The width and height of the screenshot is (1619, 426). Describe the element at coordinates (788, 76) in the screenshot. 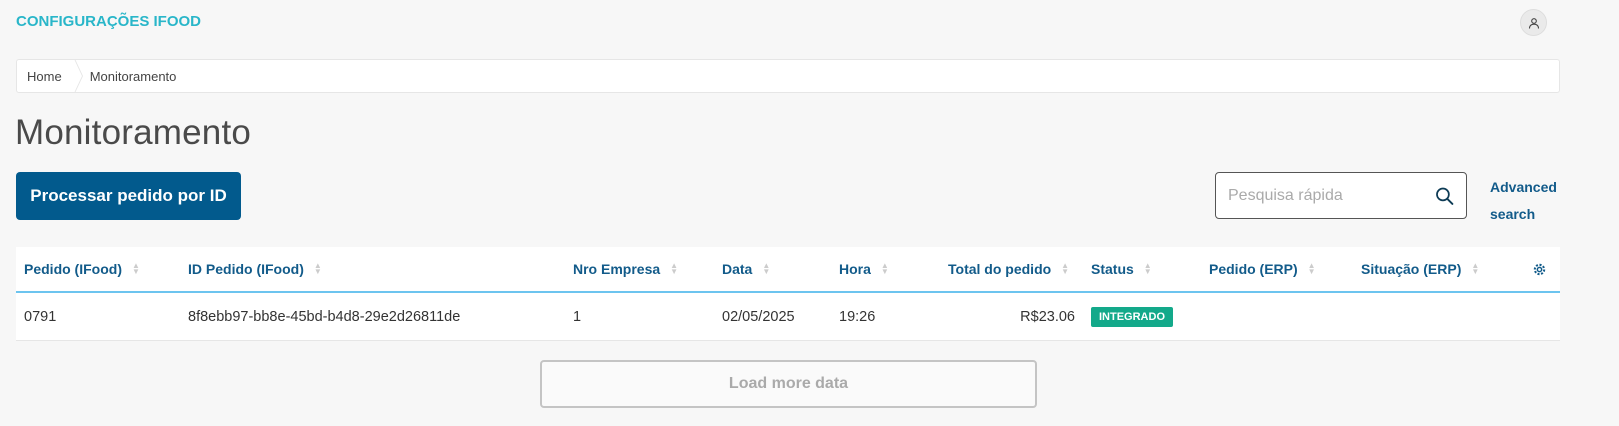

I see `breadcrumb: Home Monitoramento` at that location.